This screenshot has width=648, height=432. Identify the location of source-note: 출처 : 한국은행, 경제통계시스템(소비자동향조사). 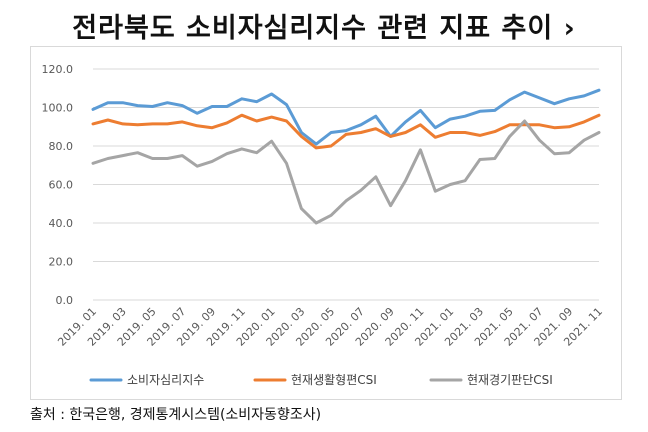
(176, 415).